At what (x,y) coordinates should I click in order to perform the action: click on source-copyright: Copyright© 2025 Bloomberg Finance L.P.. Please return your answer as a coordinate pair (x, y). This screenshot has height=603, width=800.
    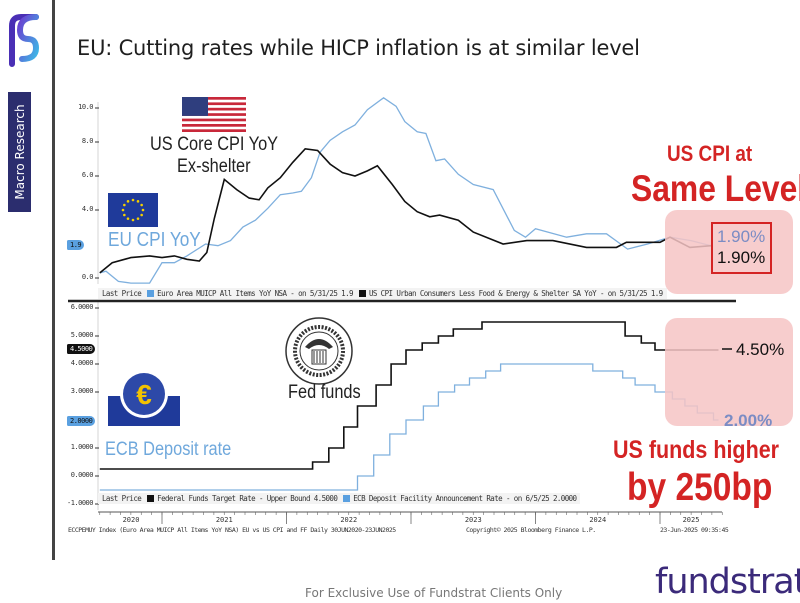
    Looking at the image, I should click on (531, 530).